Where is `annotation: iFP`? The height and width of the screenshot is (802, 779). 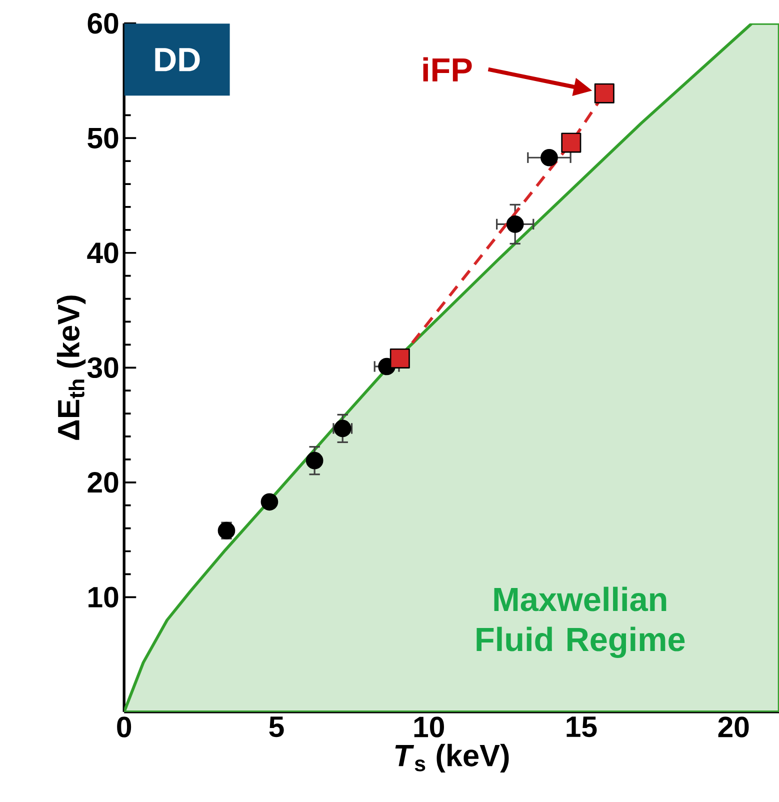 annotation: iFP is located at coordinates (447, 69).